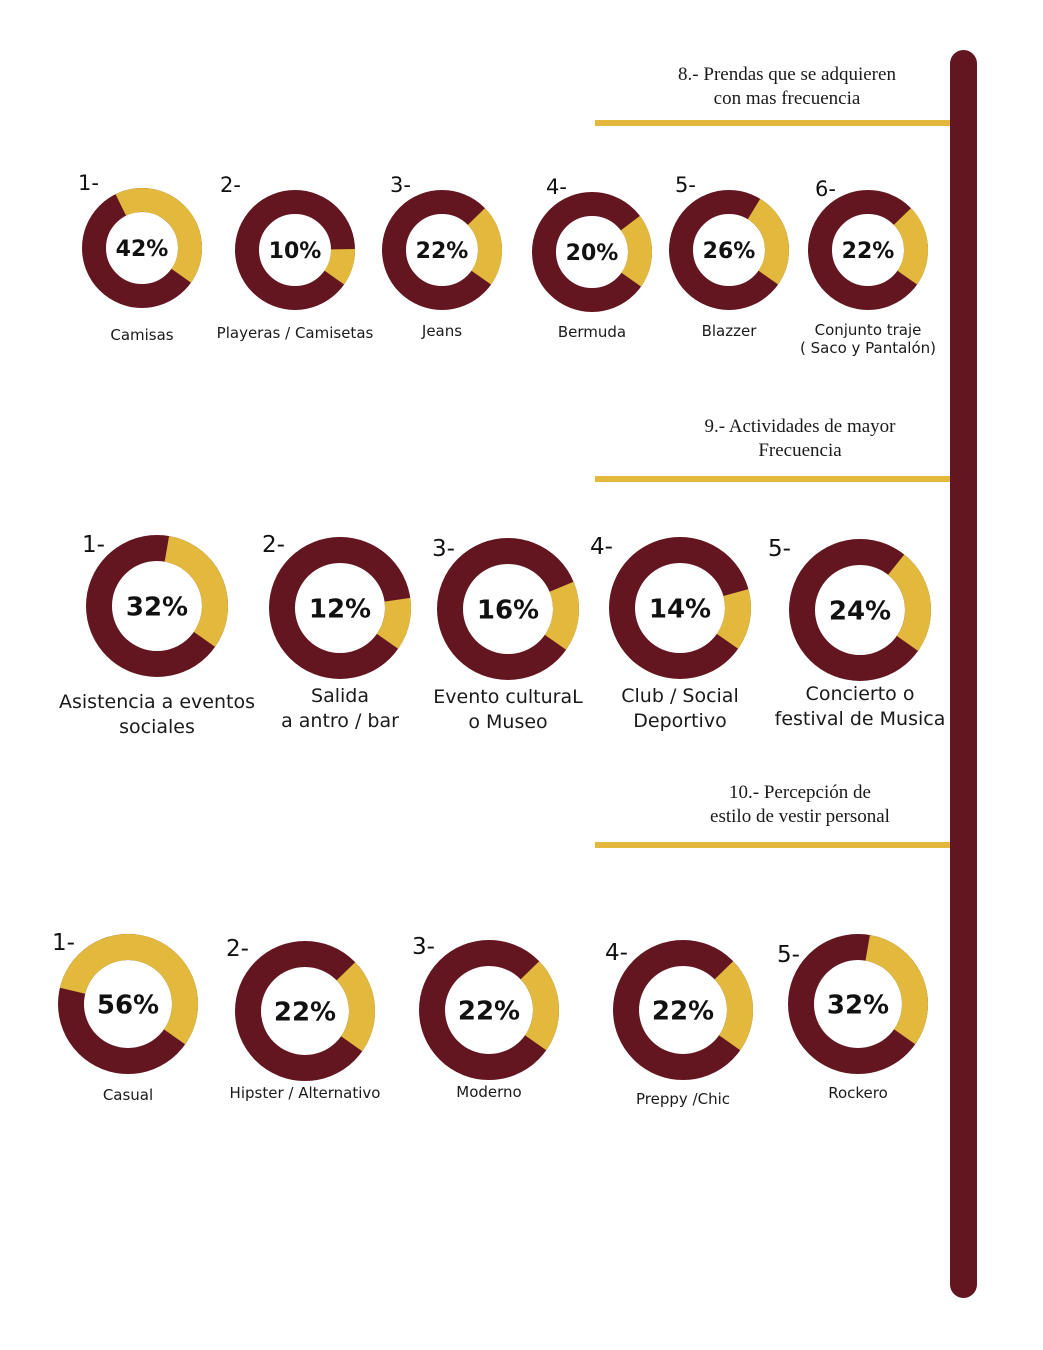 This screenshot has width=1043, height=1350. Describe the element at coordinates (800, 426) in the screenshot. I see `section-title-line: 9.- Actividades de mayor` at that location.